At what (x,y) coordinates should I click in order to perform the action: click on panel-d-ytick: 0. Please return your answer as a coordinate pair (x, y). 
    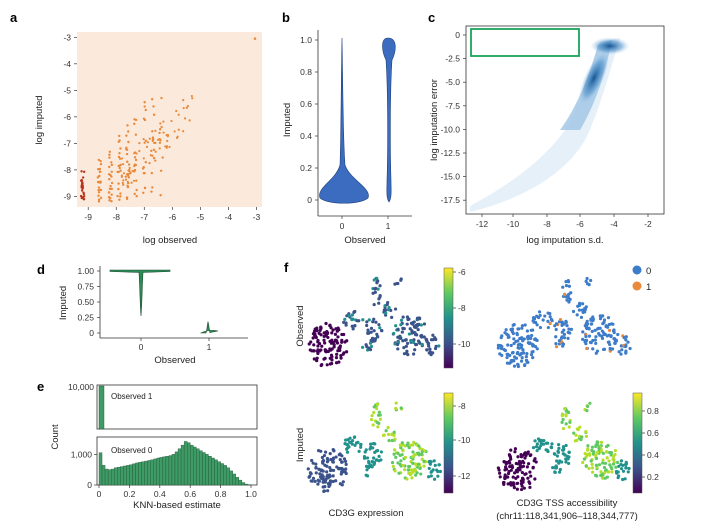
    Looking at the image, I should click on (91, 333).